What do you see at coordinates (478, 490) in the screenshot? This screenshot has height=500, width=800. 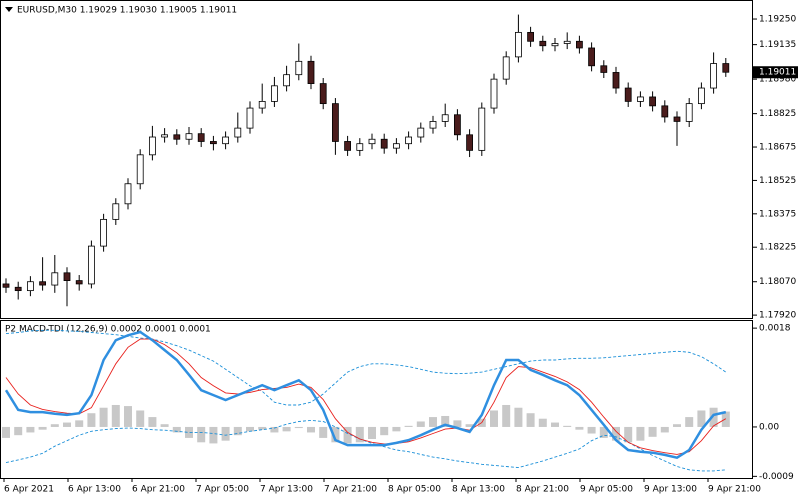 I see `x-tick-label: 8 Apr 13:00` at bounding box center [478, 490].